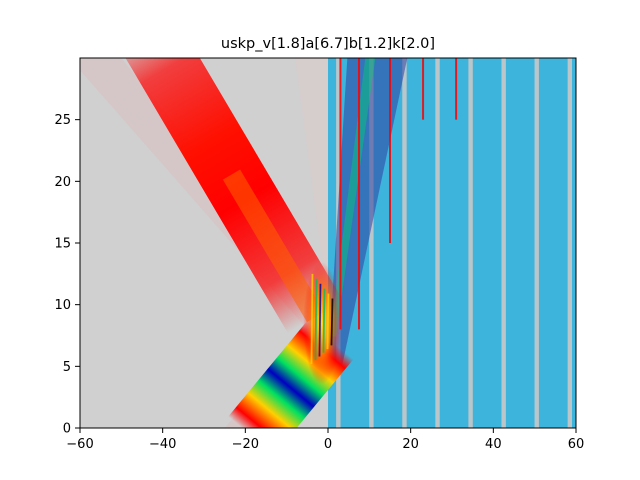  What do you see at coordinates (328, 44) in the screenshot?
I see `chart-title: uskp_v[1.8]a[6.7]b[1.2]k[2.0]` at bounding box center [328, 44].